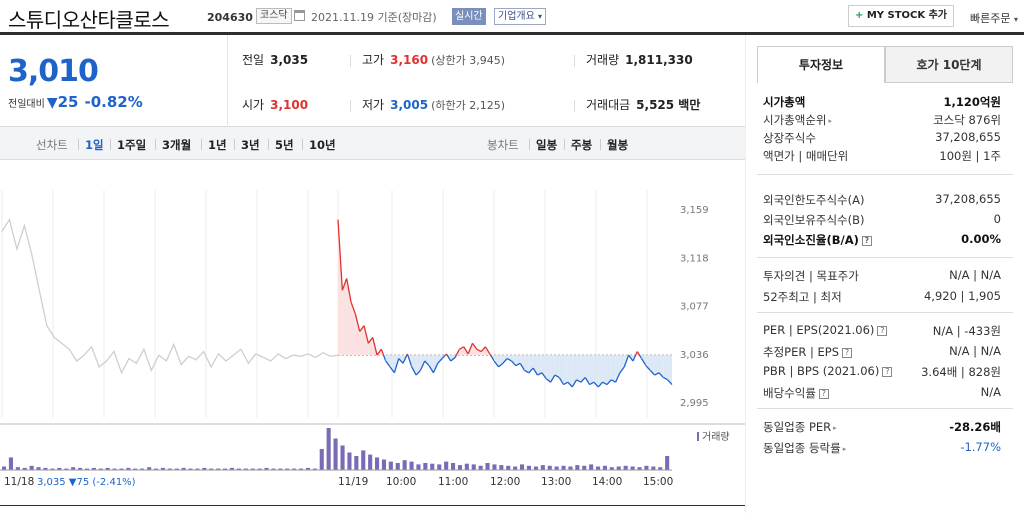  Describe the element at coordinates (469, 16) in the screenshot. I see `realtime-button: 실시간` at that location.